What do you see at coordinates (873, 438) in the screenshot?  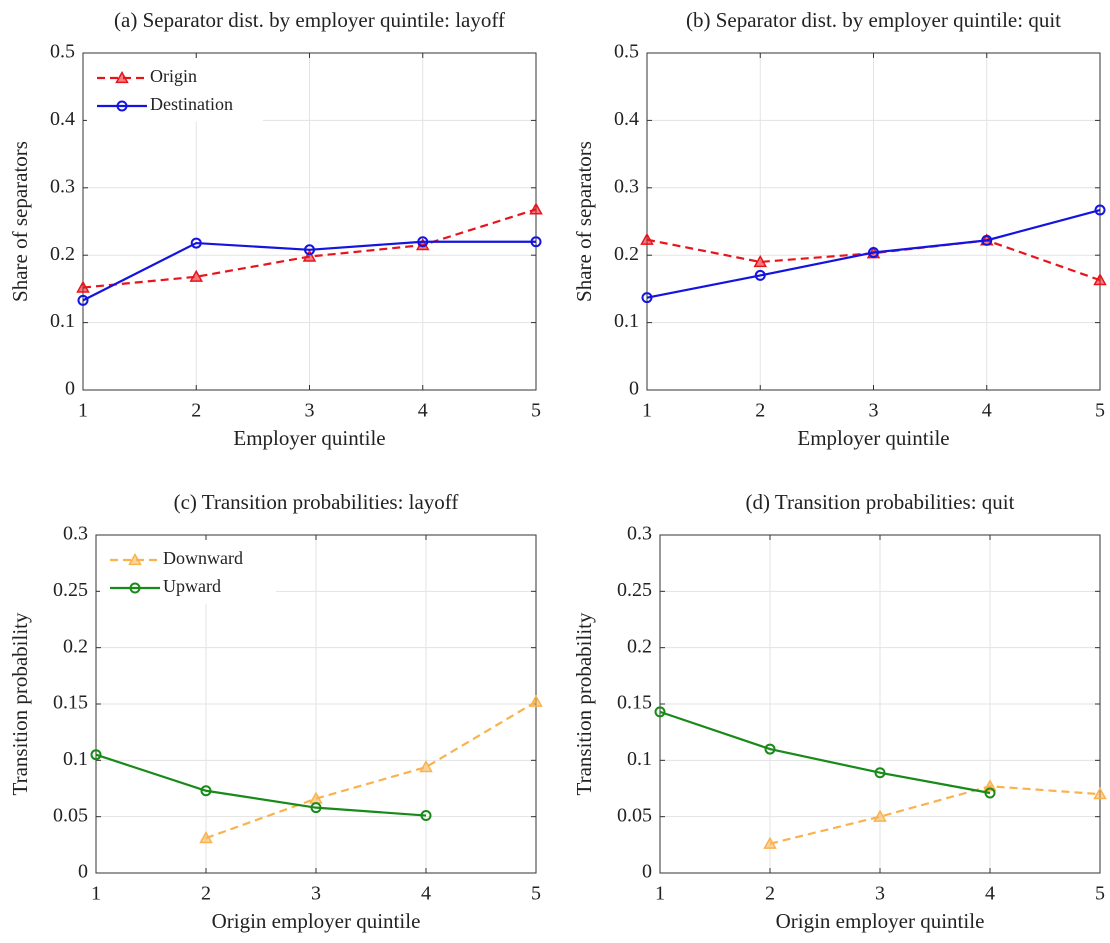 I see `x-axis-label: Employer quintile` at bounding box center [873, 438].